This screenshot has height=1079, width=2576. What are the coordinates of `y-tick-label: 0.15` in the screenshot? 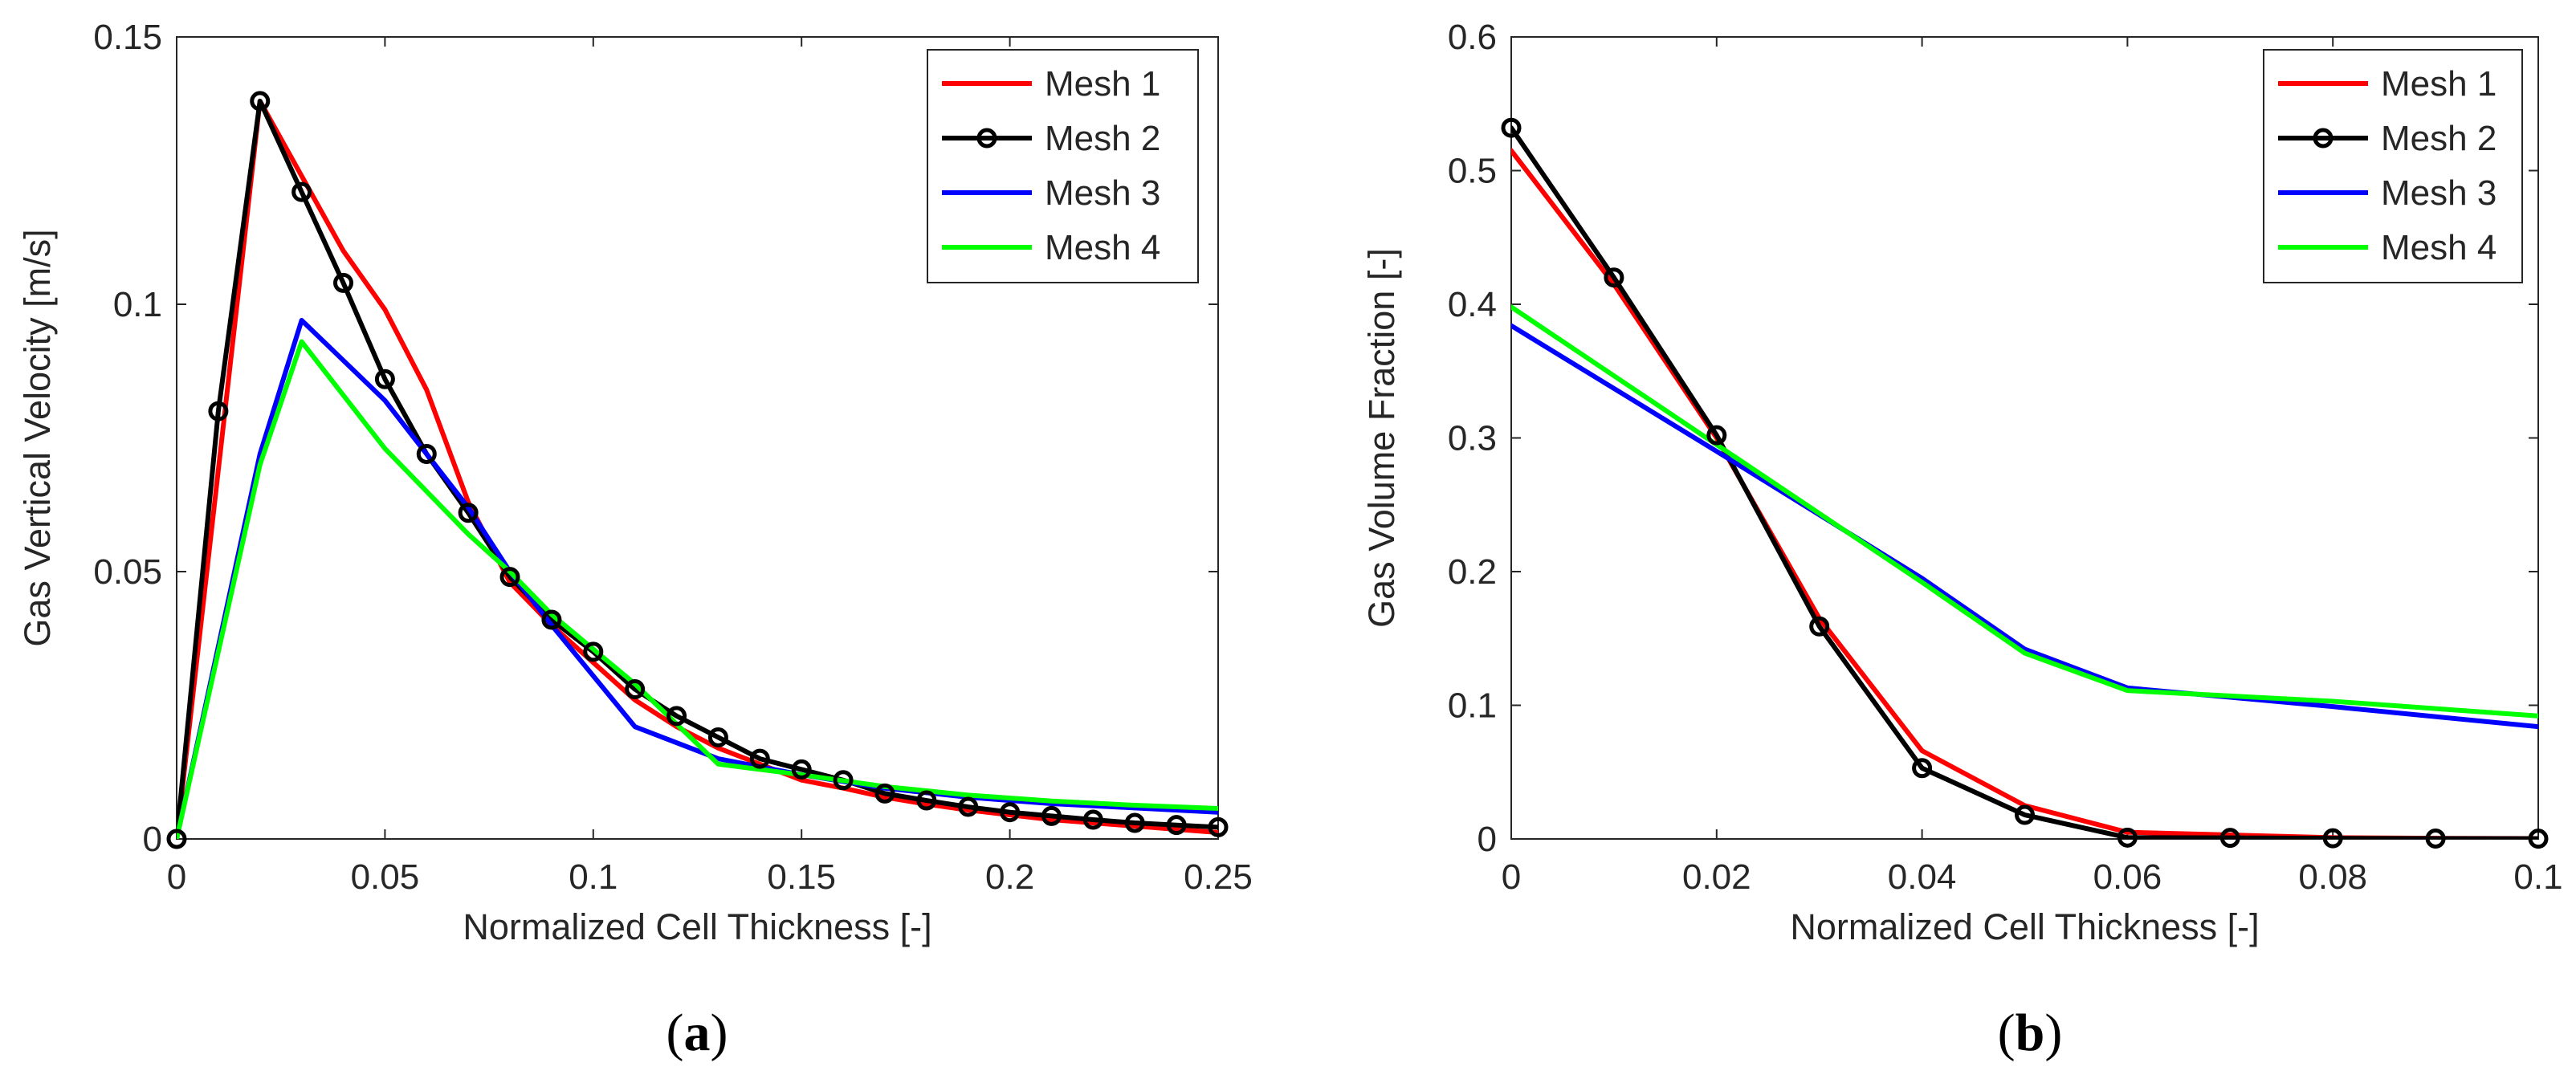 It's located at (128, 37).